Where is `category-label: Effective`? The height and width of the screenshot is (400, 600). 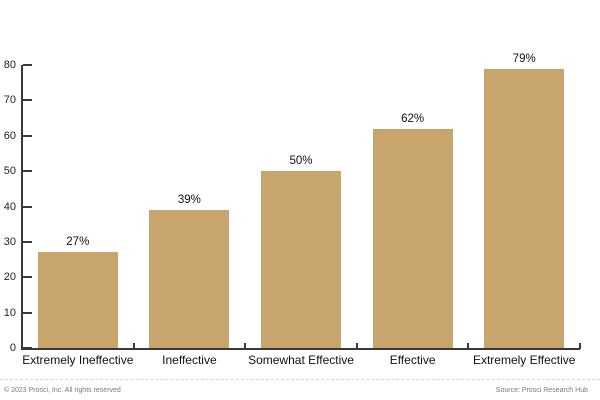
category-label: Effective is located at coordinates (412, 360).